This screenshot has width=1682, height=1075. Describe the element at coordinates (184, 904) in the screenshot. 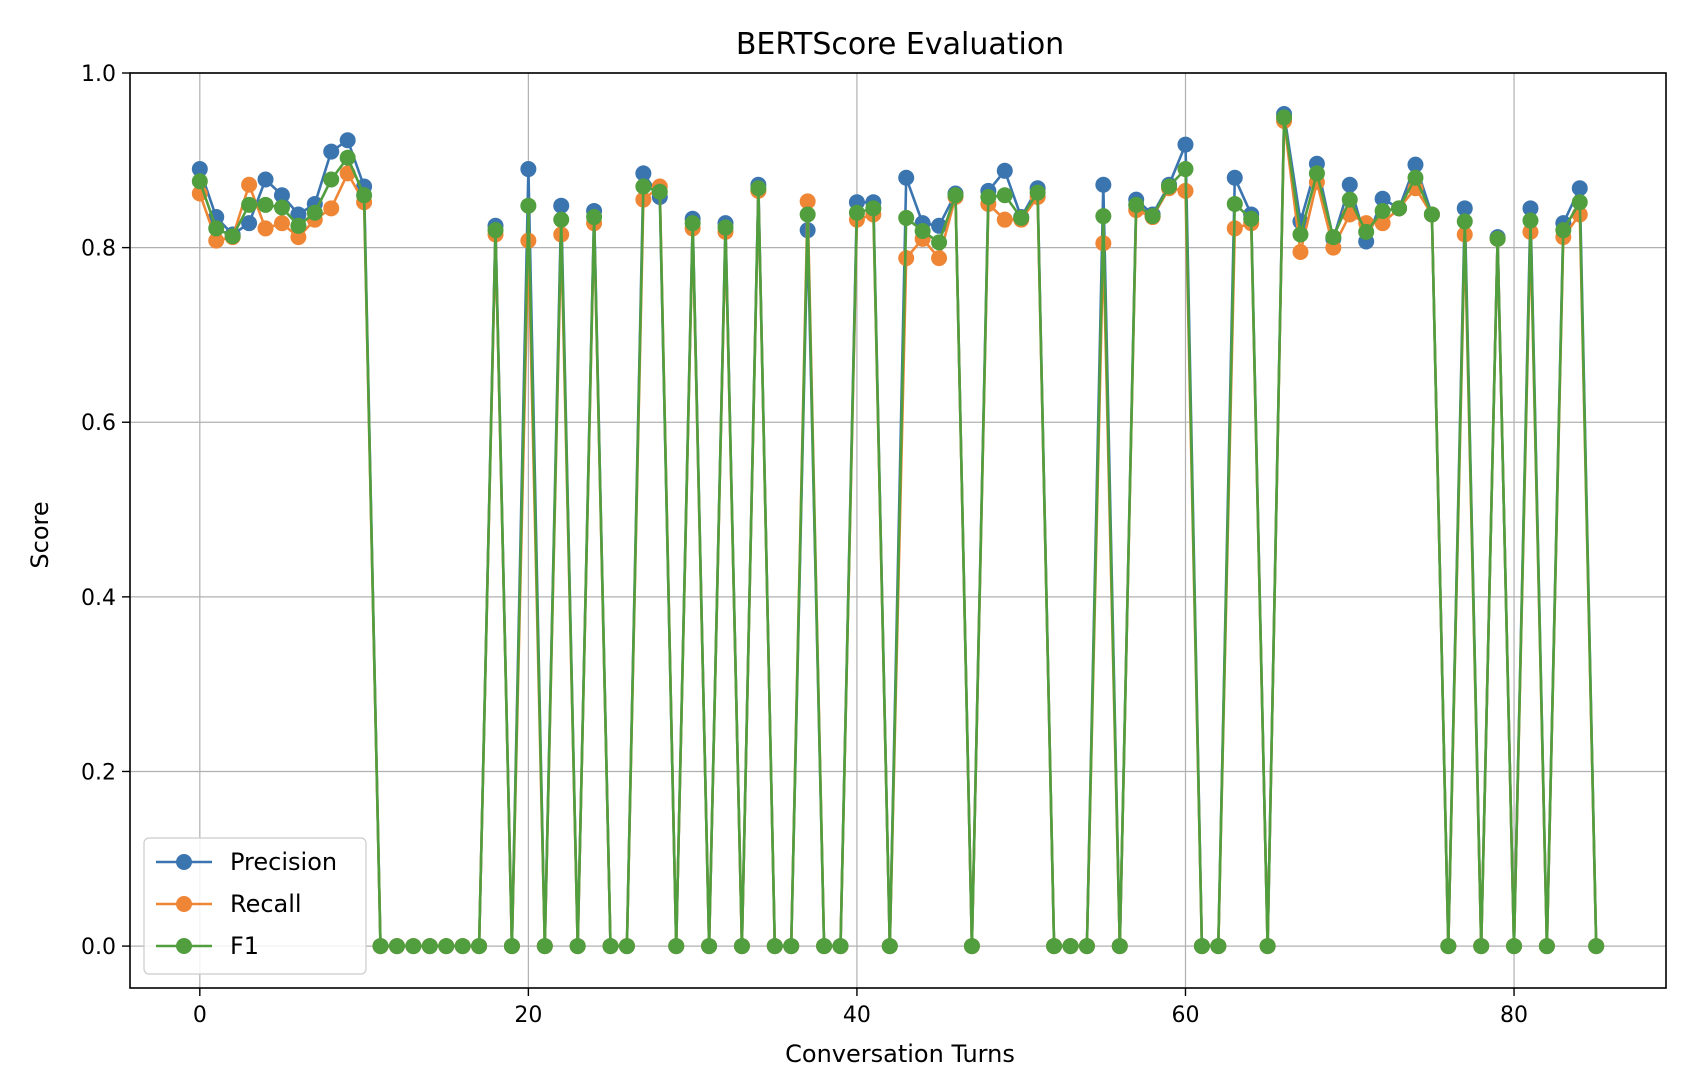

I see `legend-marker-recall` at that location.